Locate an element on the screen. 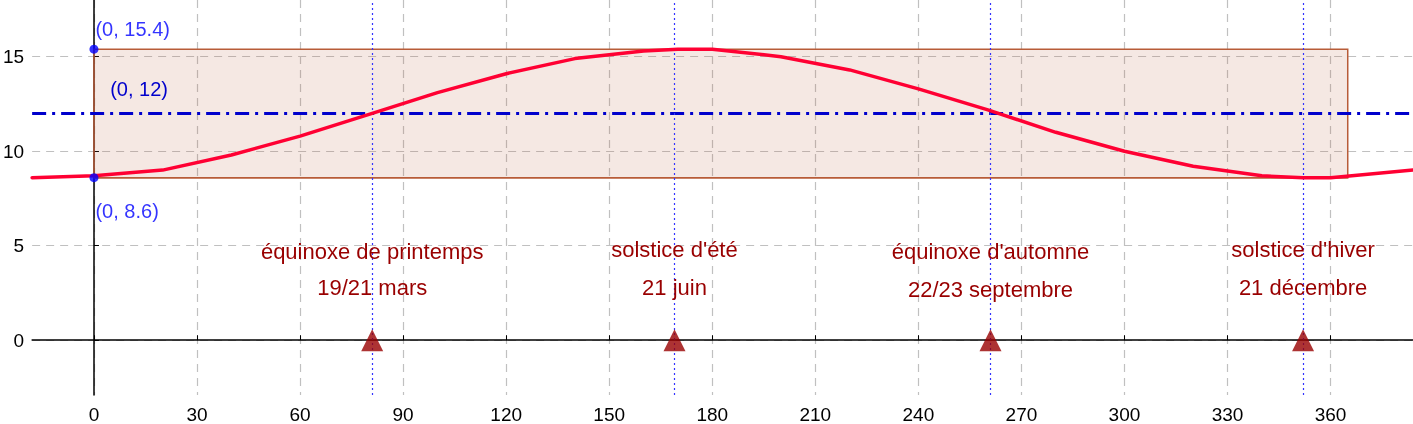 This screenshot has height=424, width=1413. annotation: 22/23 septembre is located at coordinates (990, 289).